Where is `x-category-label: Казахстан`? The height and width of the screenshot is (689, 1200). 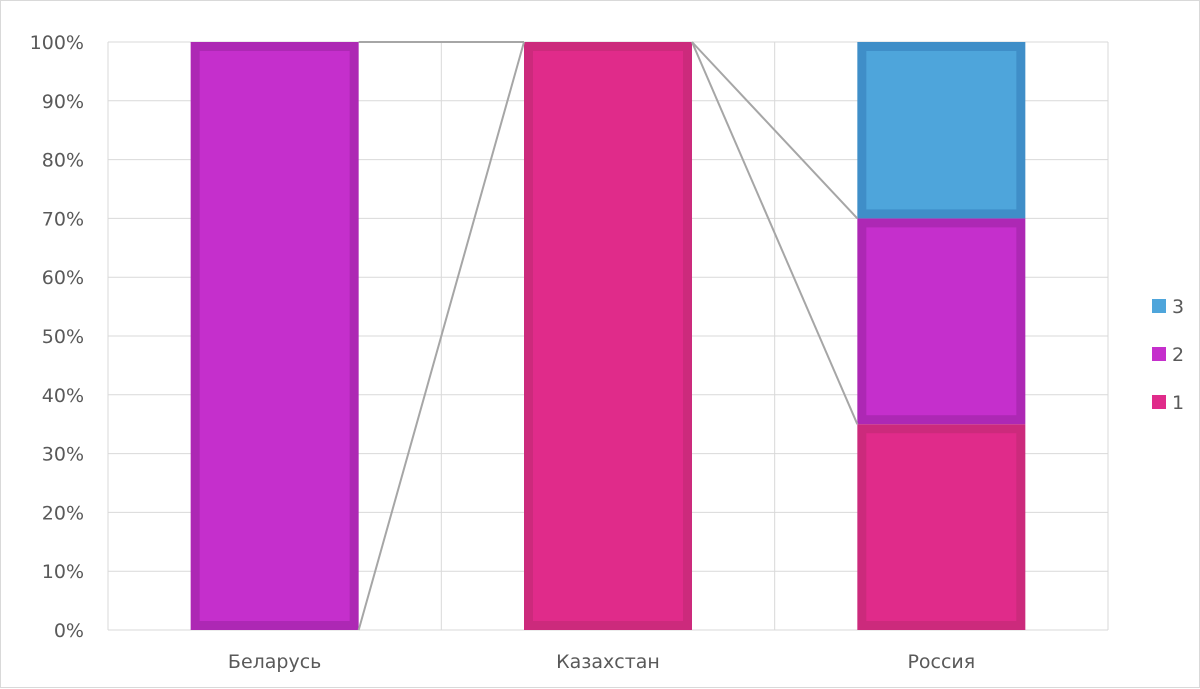 x-category-label: Казахстан is located at coordinates (608, 662).